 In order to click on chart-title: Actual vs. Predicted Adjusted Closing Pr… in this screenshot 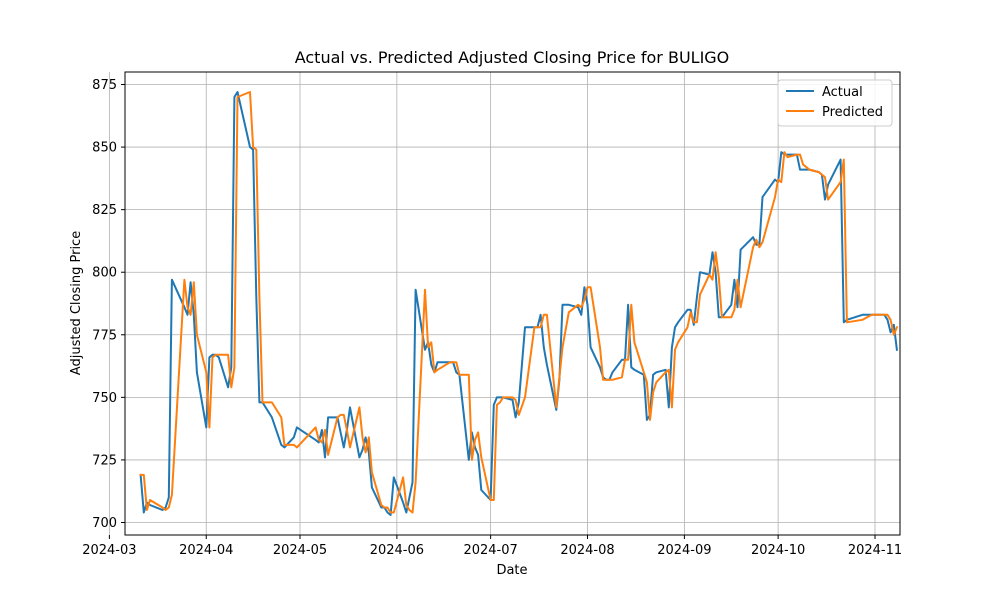, I will do `click(512, 57)`.